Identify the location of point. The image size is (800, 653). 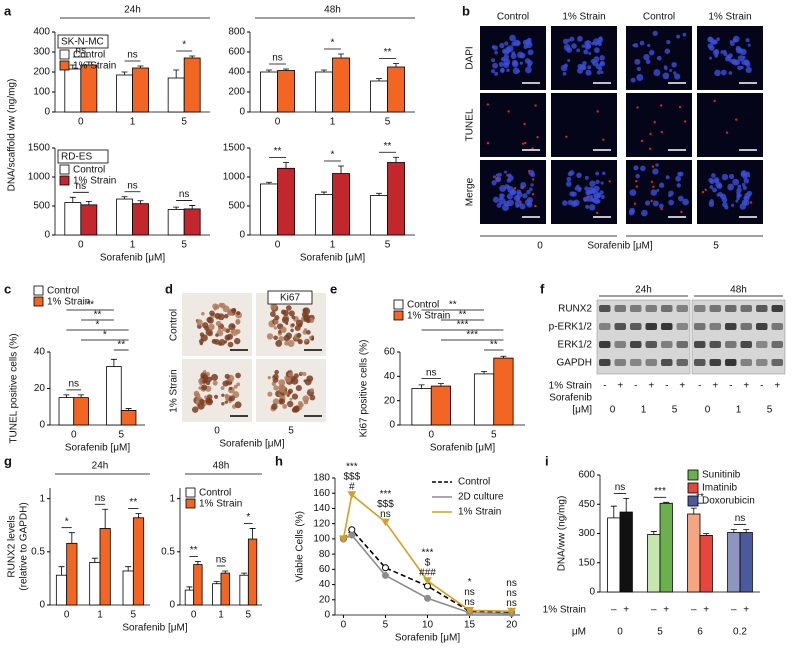
(343, 539).